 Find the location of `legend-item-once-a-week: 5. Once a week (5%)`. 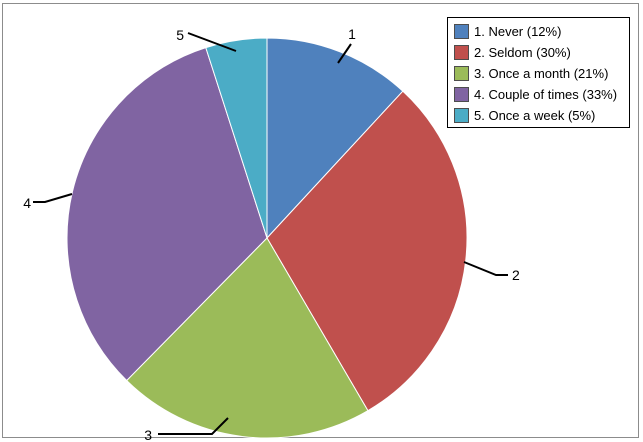

legend-item-once-a-week: 5. Once a week (5%) is located at coordinates (541, 115).